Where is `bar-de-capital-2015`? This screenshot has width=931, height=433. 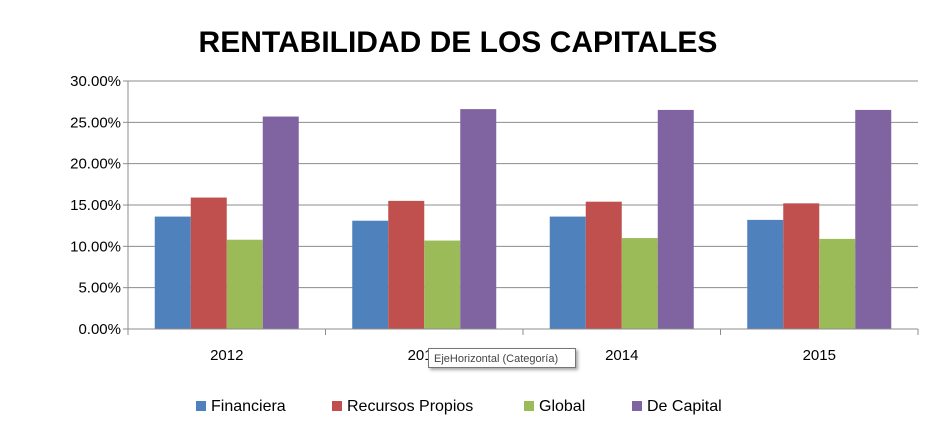
bar-de-capital-2015 is located at coordinates (873, 219).